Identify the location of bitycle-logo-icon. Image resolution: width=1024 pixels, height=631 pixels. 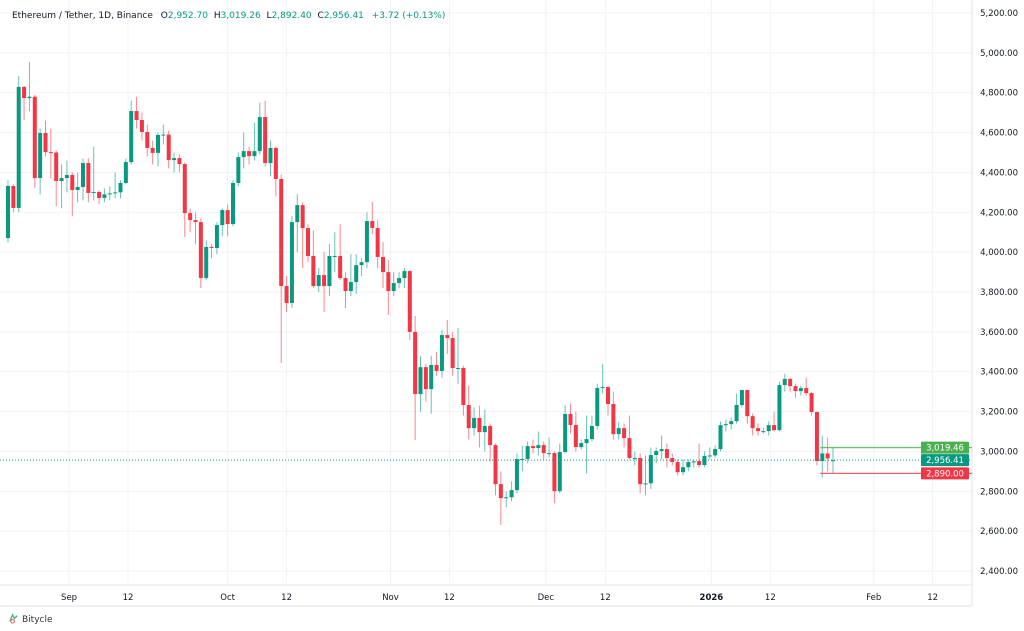
(13, 620).